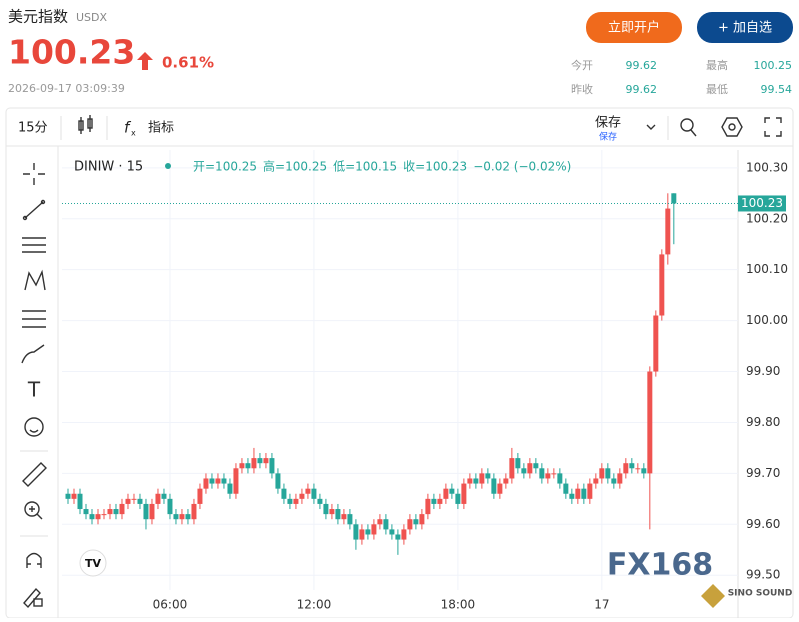  I want to click on interval-button: 15分, so click(33, 128).